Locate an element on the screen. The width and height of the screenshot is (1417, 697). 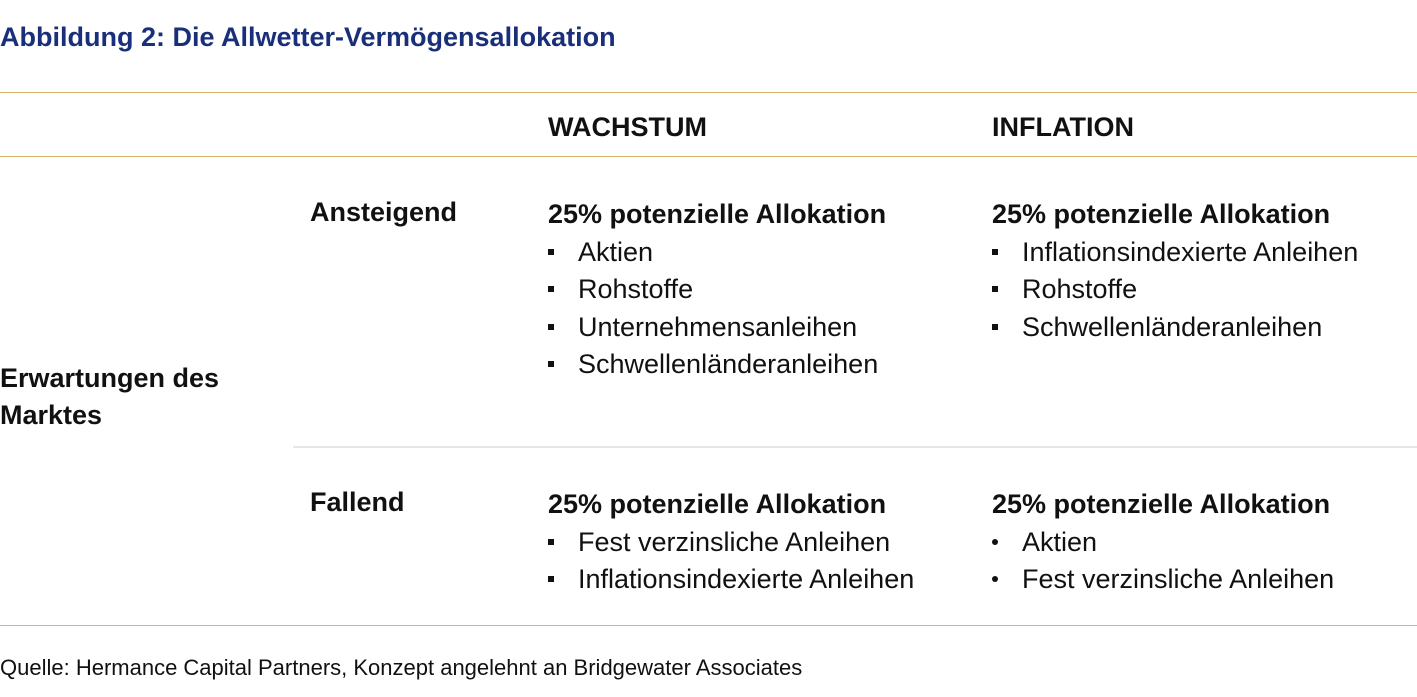
top-rule is located at coordinates (708, 92).